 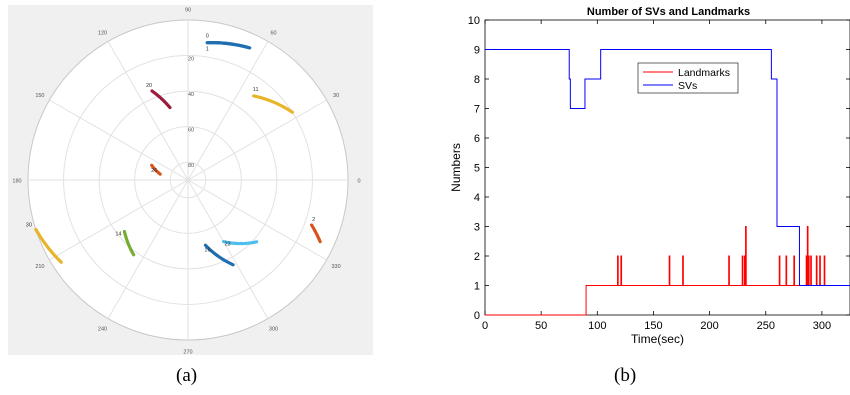 What do you see at coordinates (191, 95) in the screenshot?
I see `skyplot-radial-tick-label: 40` at bounding box center [191, 95].